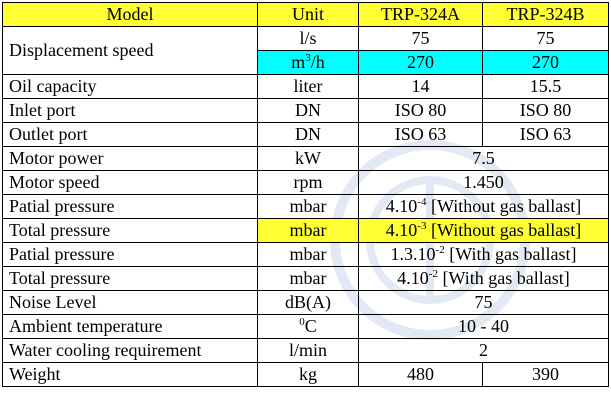 Image resolution: width=611 pixels, height=403 pixels. What do you see at coordinates (317, 62) in the screenshot?
I see `unit-text: /h` at bounding box center [317, 62].